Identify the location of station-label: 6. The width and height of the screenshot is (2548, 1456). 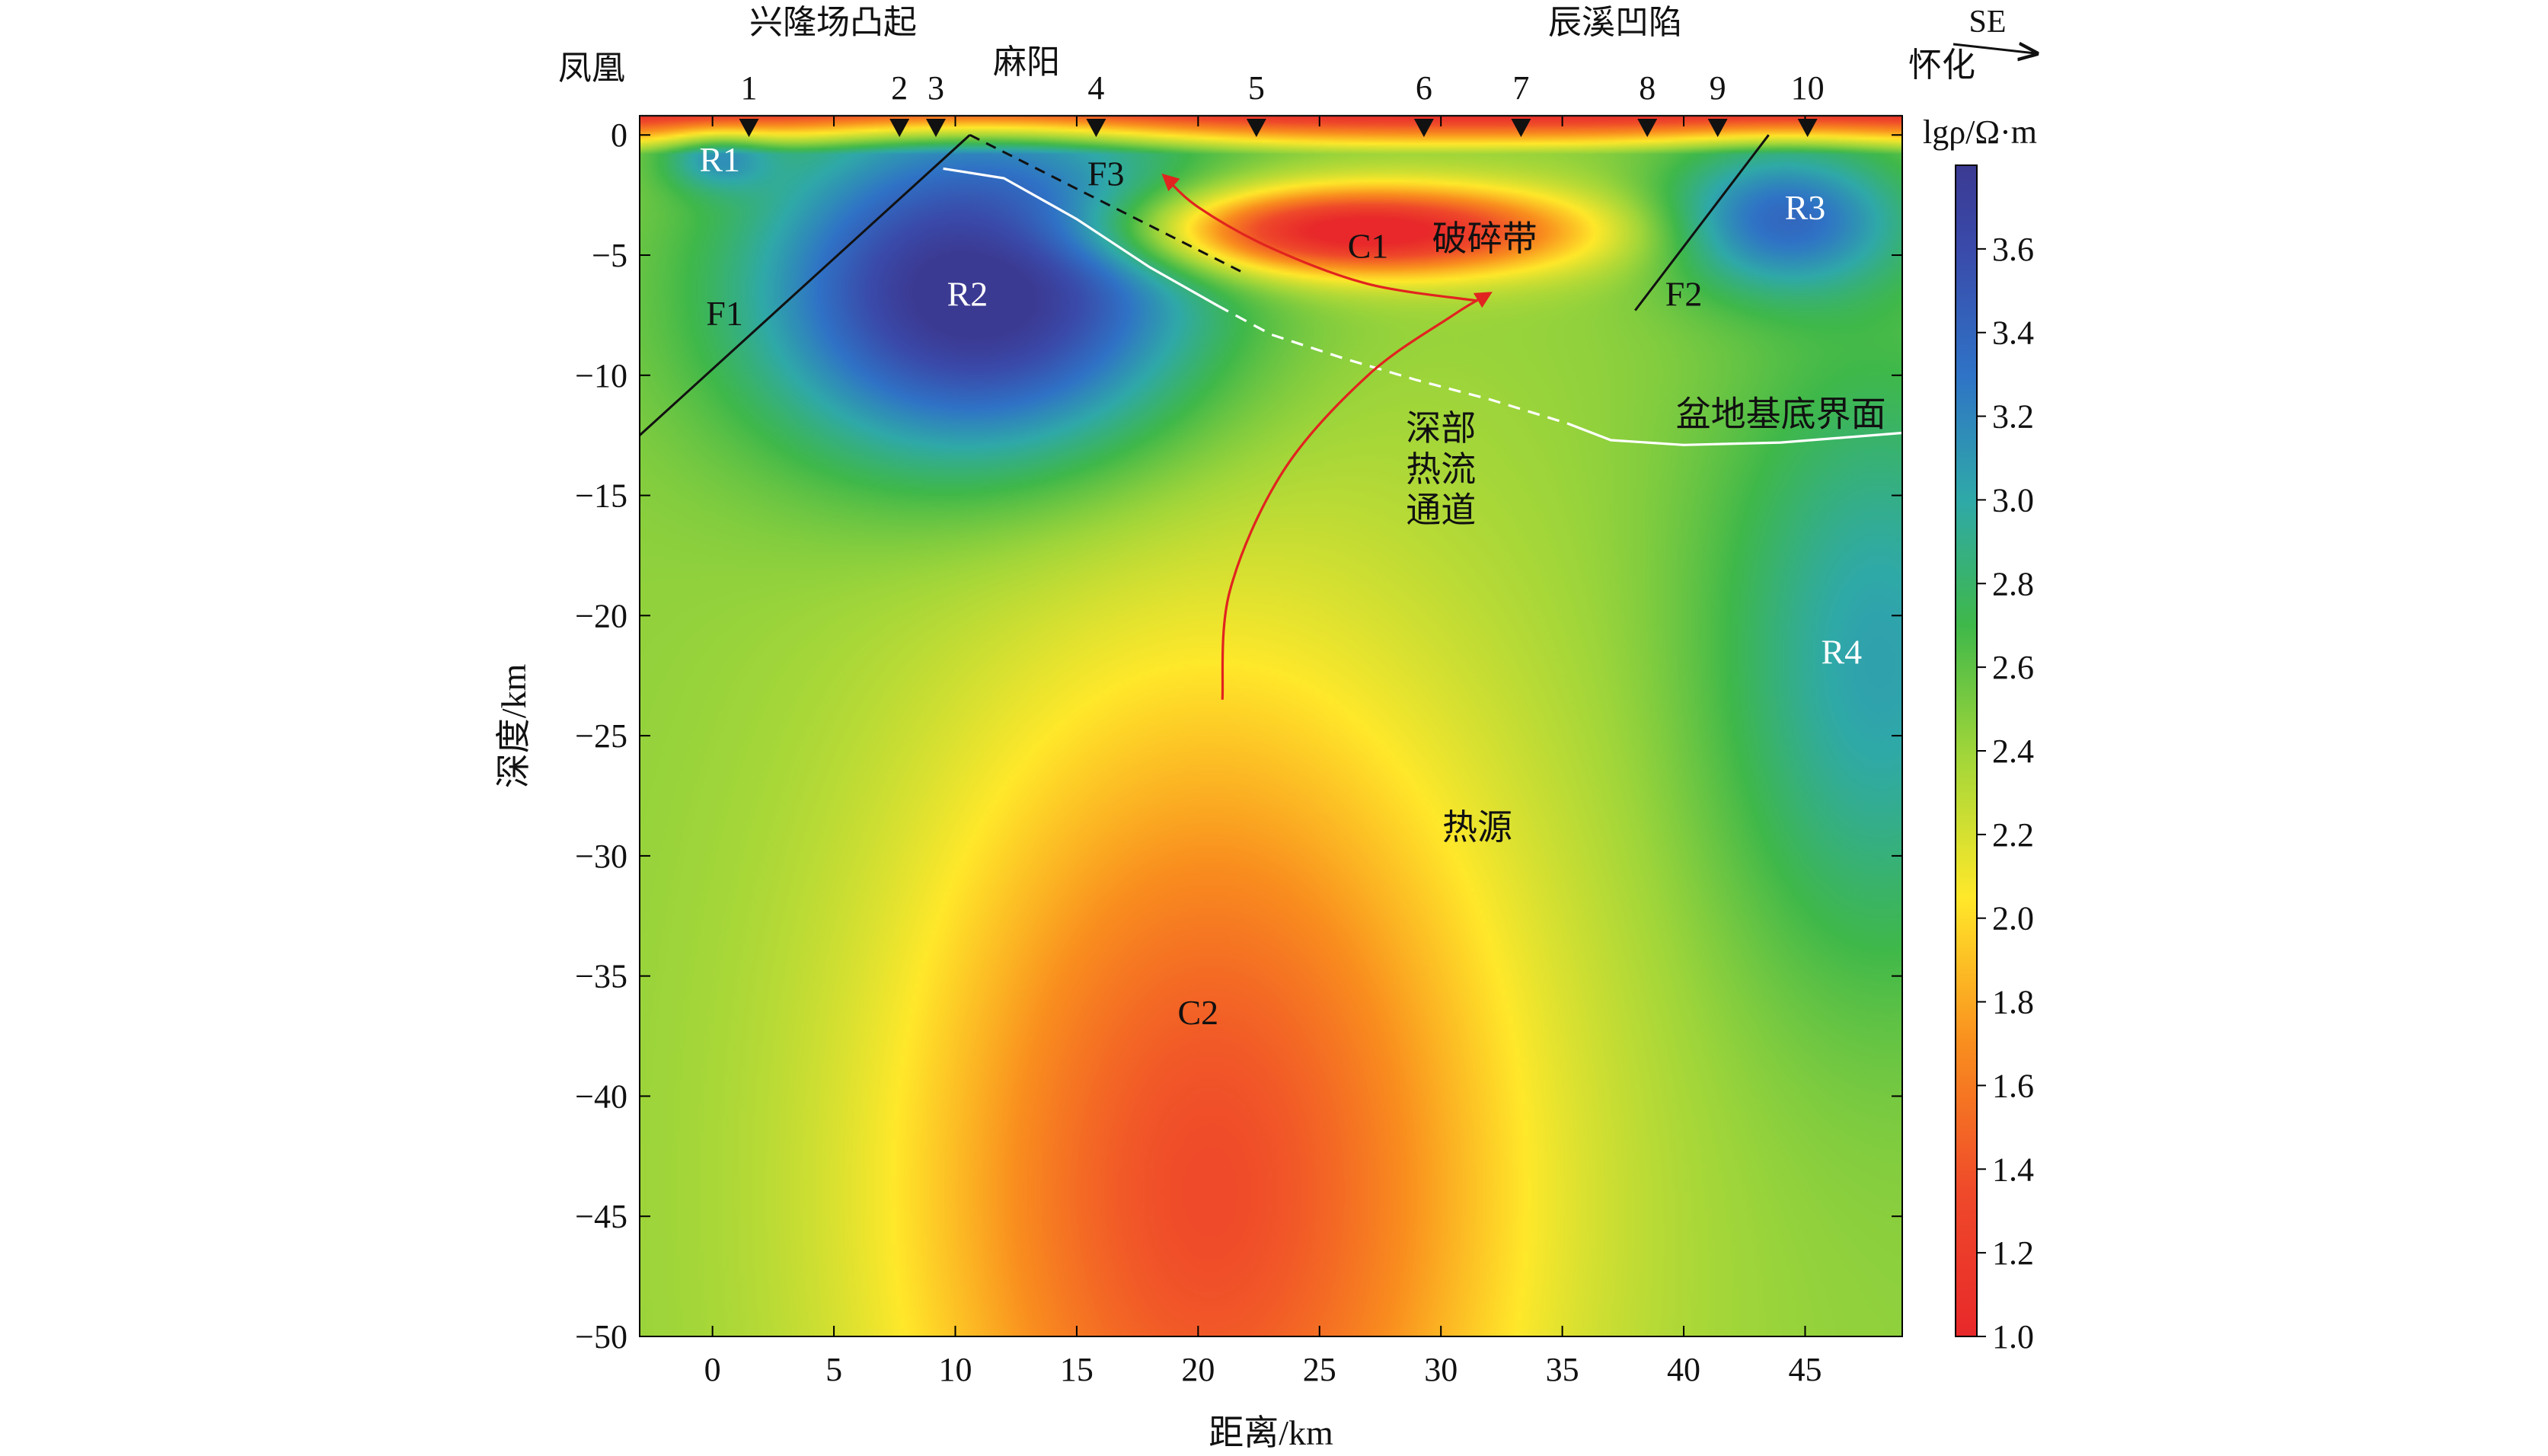
(1424, 88).